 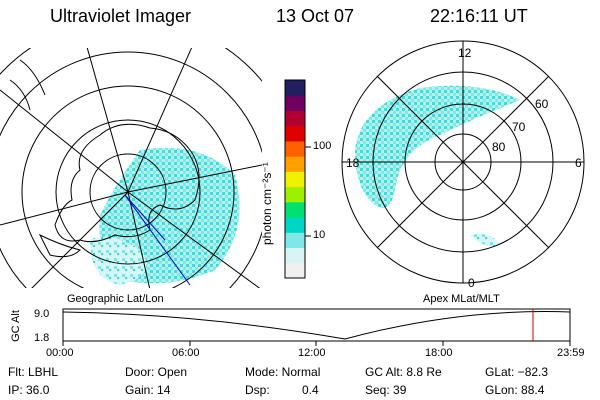 What do you see at coordinates (542, 104) in the screenshot?
I see `mlat-label-60: 60` at bounding box center [542, 104].